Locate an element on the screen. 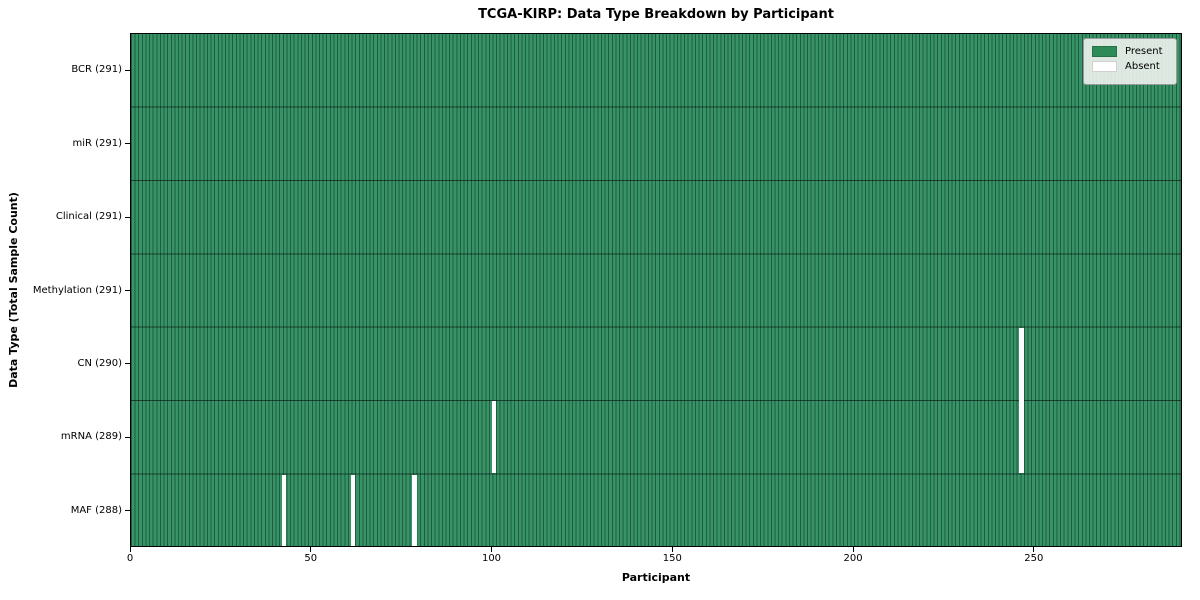 Image resolution: width=1200 pixels, height=600 pixels. xtick-label-150: 150 is located at coordinates (672, 558).